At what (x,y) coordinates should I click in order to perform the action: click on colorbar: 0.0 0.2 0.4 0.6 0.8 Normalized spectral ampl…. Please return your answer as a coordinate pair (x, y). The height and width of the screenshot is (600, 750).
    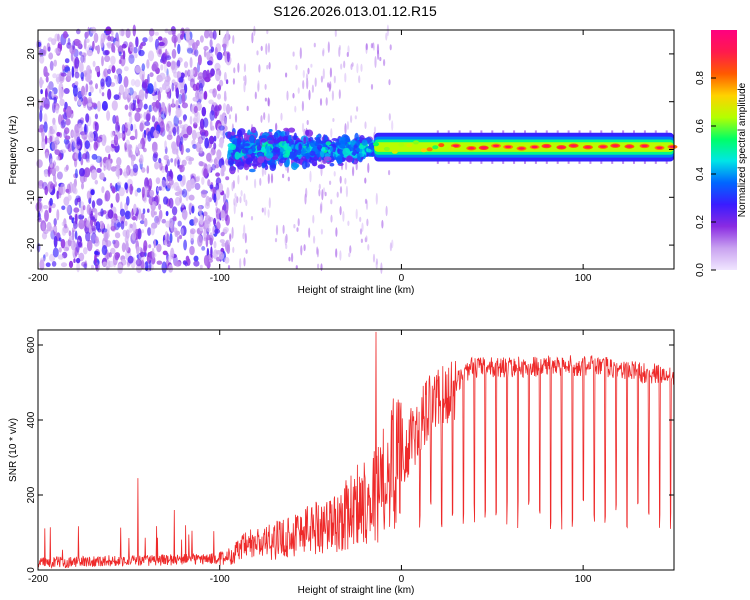
    Looking at the image, I should click on (721, 153).